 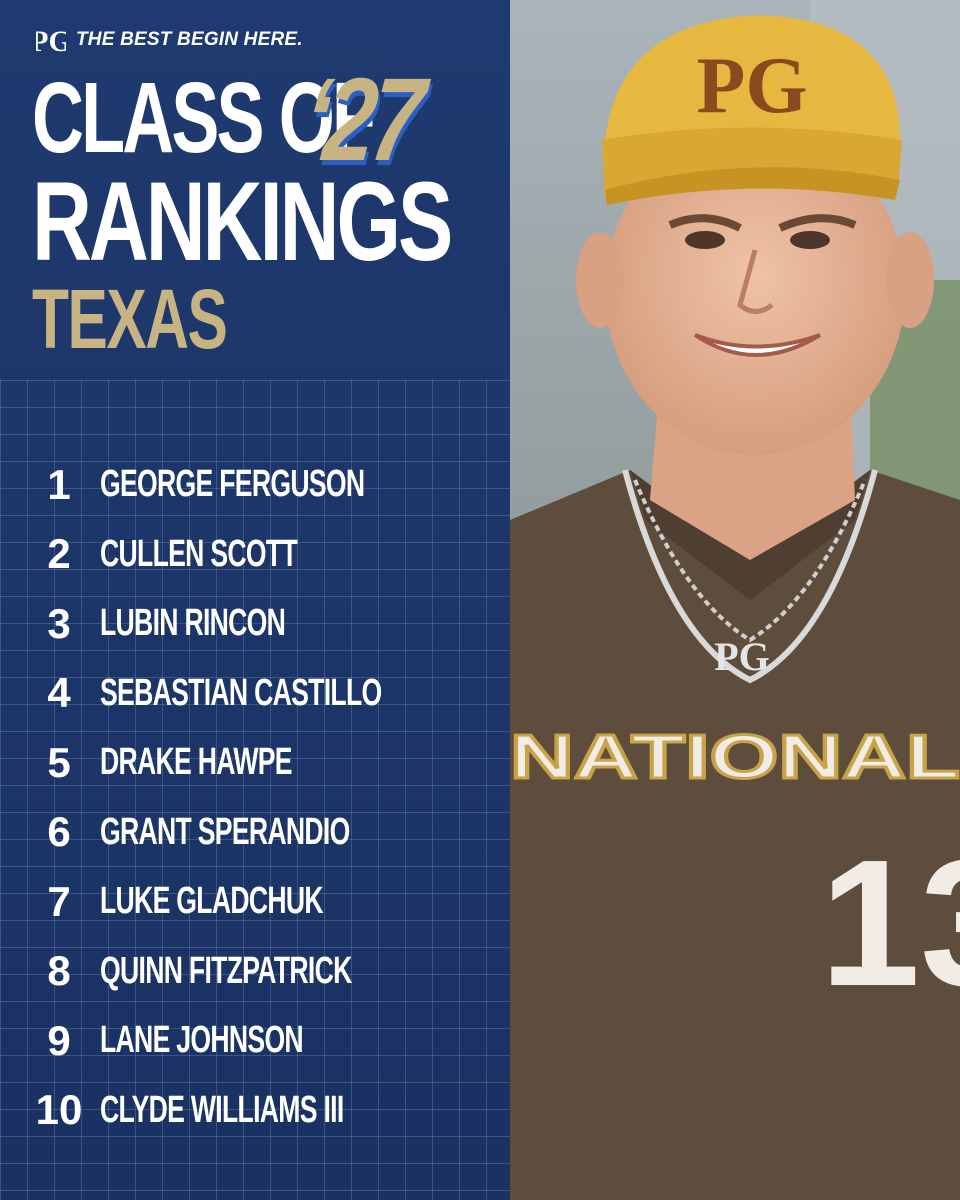 I want to click on player-name: CLYDE WILLIAMS III, so click(x=222, y=1109).